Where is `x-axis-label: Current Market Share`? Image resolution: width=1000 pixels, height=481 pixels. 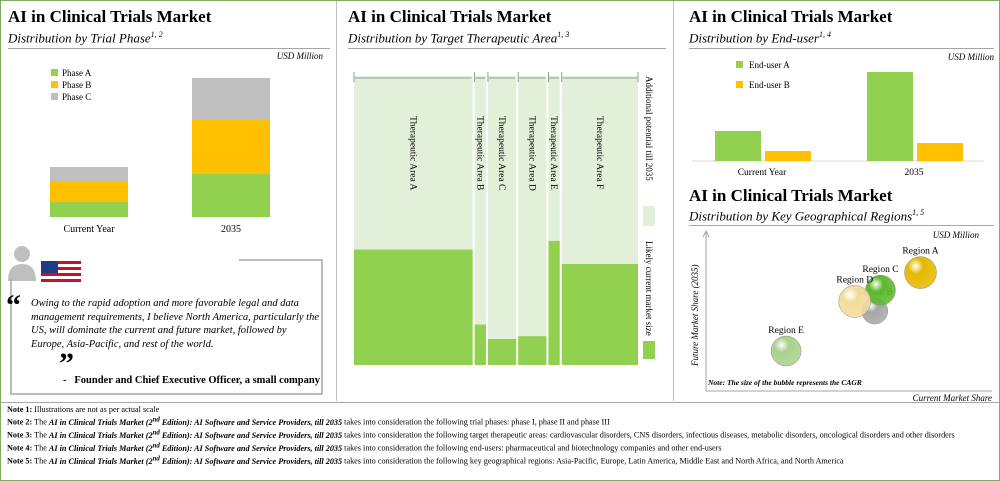
x-axis-label: Current Market Share is located at coordinates (952, 397).